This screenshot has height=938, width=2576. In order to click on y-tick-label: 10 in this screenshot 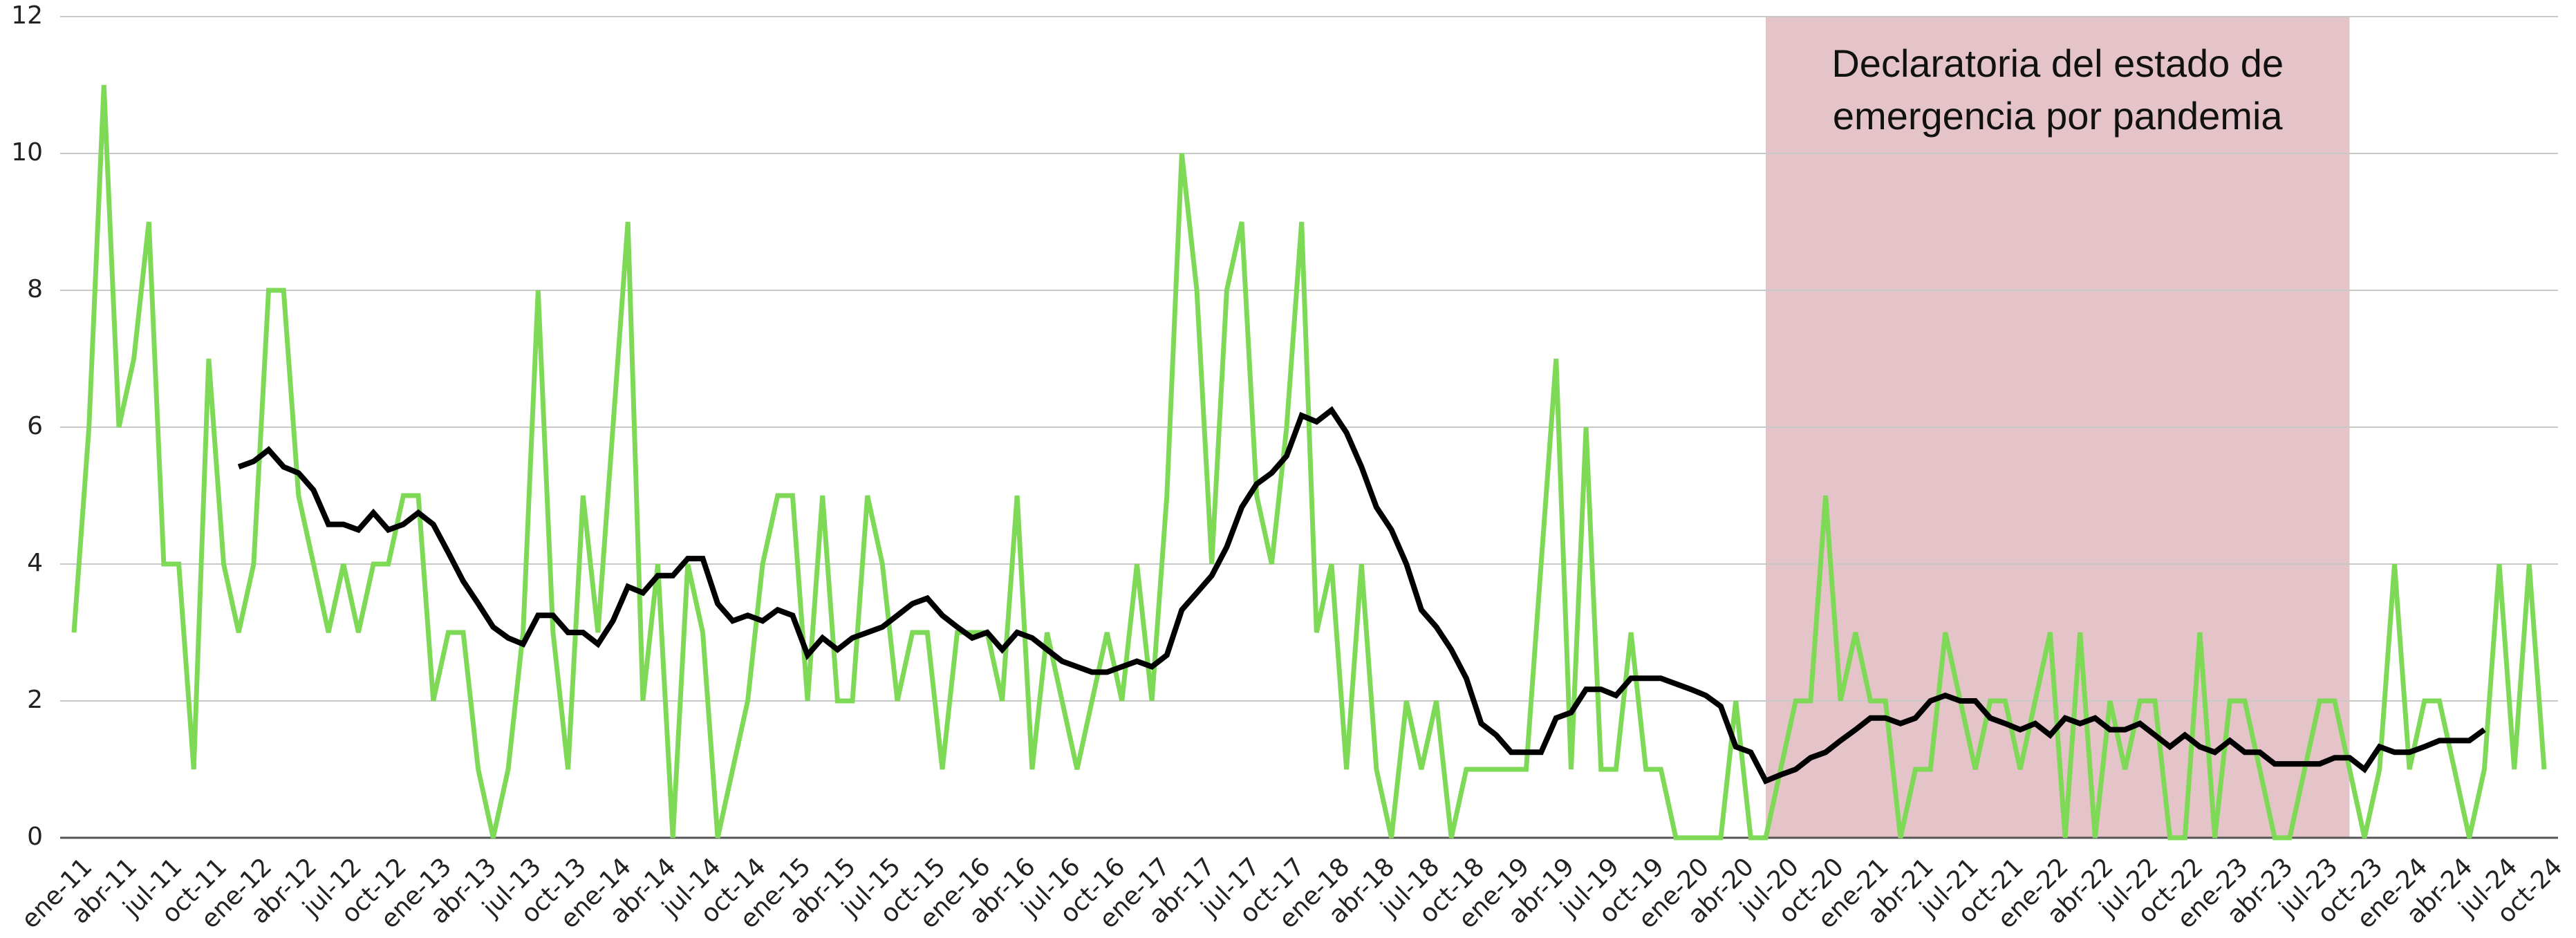, I will do `click(27, 152)`.